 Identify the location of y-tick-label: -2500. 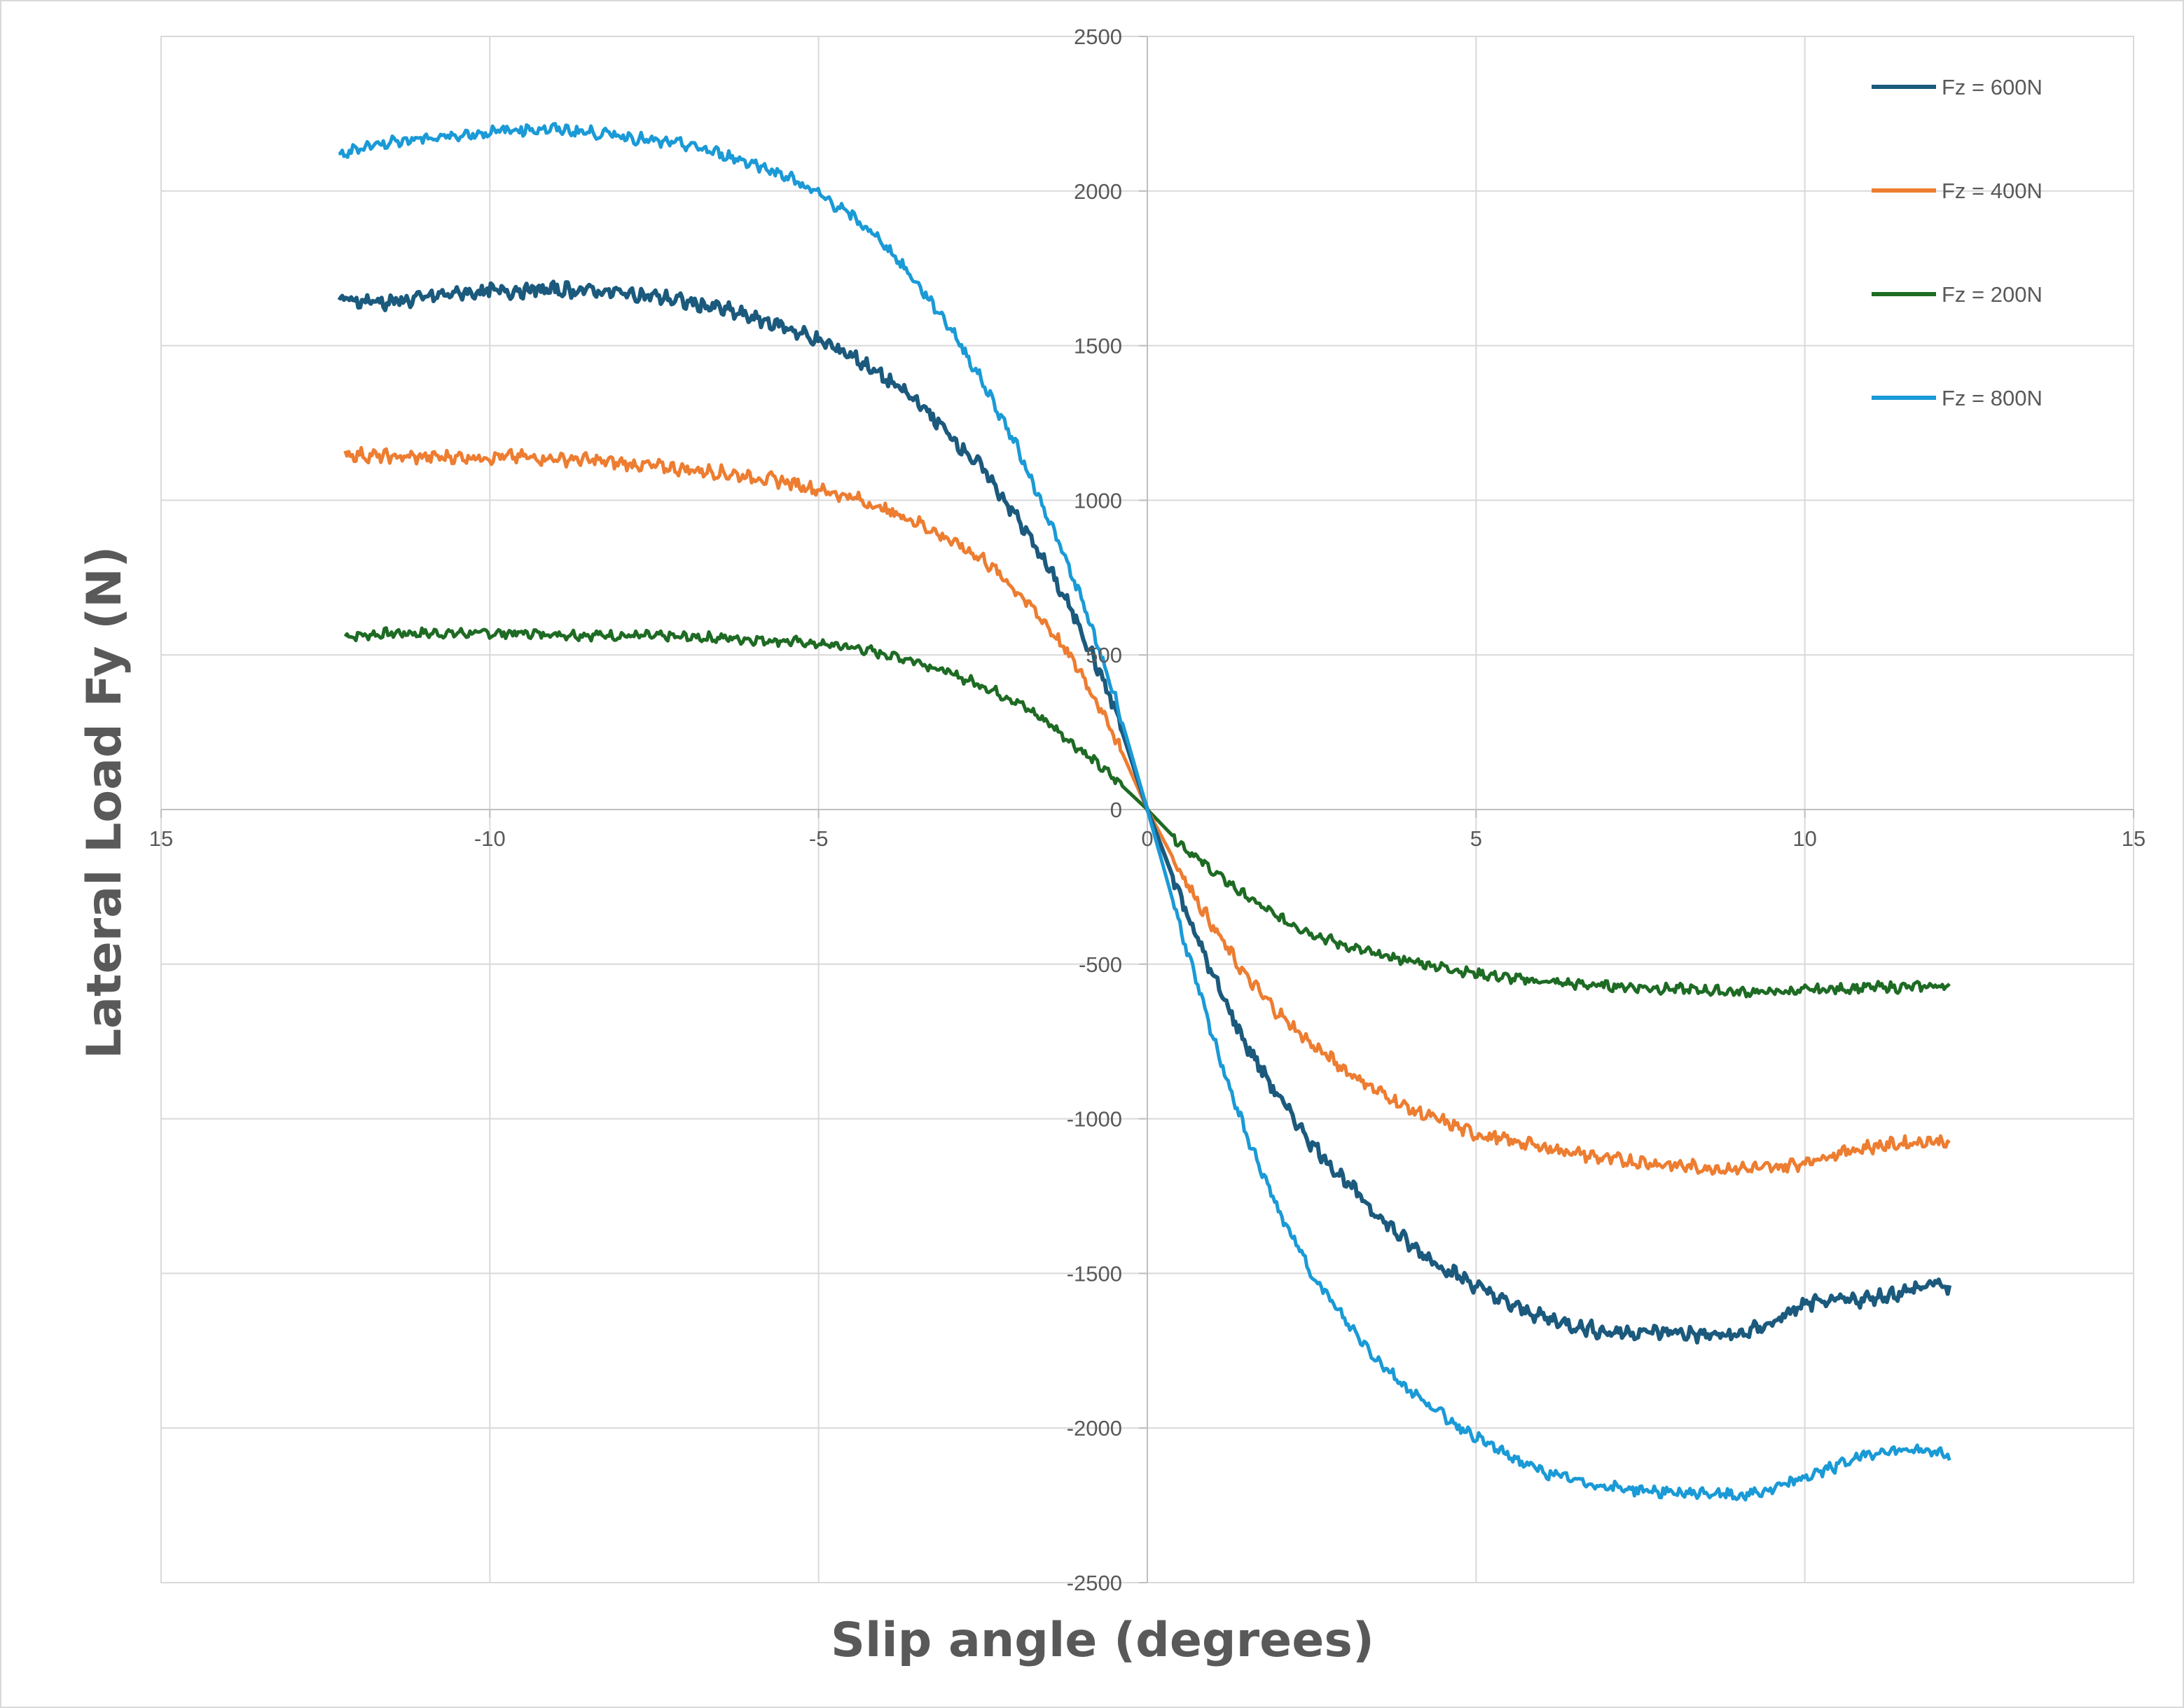
(1094, 1583).